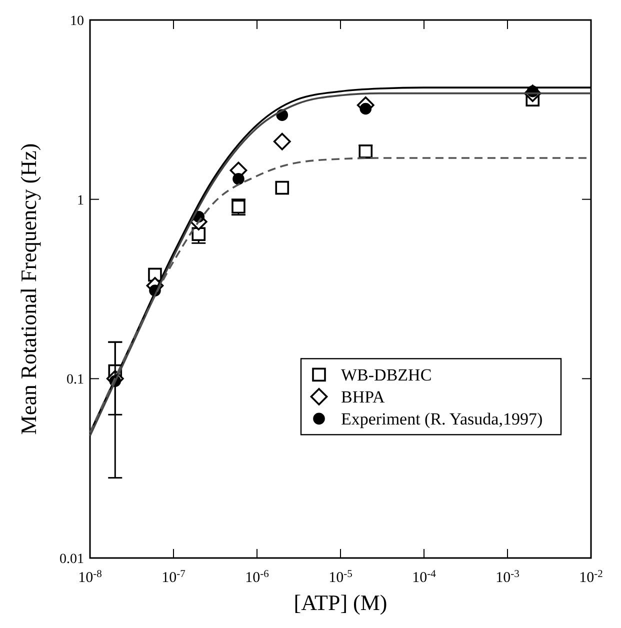  Describe the element at coordinates (257, 577) in the screenshot. I see `x-tick-label: 10$^{-6}$` at that location.